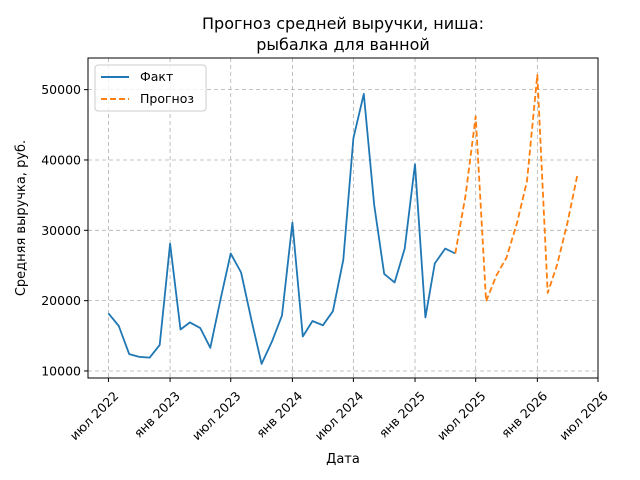 Image resolution: width=640 pixels, height=480 pixels. Describe the element at coordinates (61, 89) in the screenshot. I see `y-tick-label: 50000` at that location.